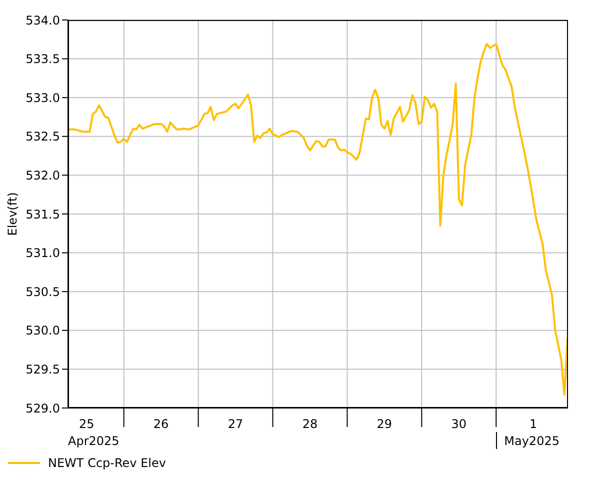  What do you see at coordinates (532, 441) in the screenshot?
I see `text: May2025` at bounding box center [532, 441].